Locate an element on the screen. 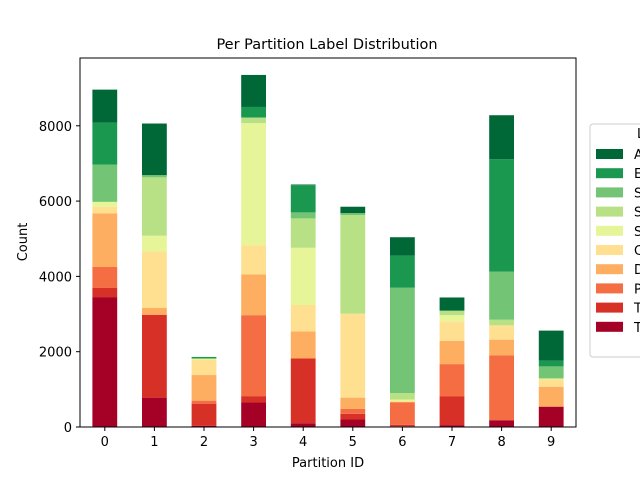  legend-label: P is located at coordinates (637, 289).